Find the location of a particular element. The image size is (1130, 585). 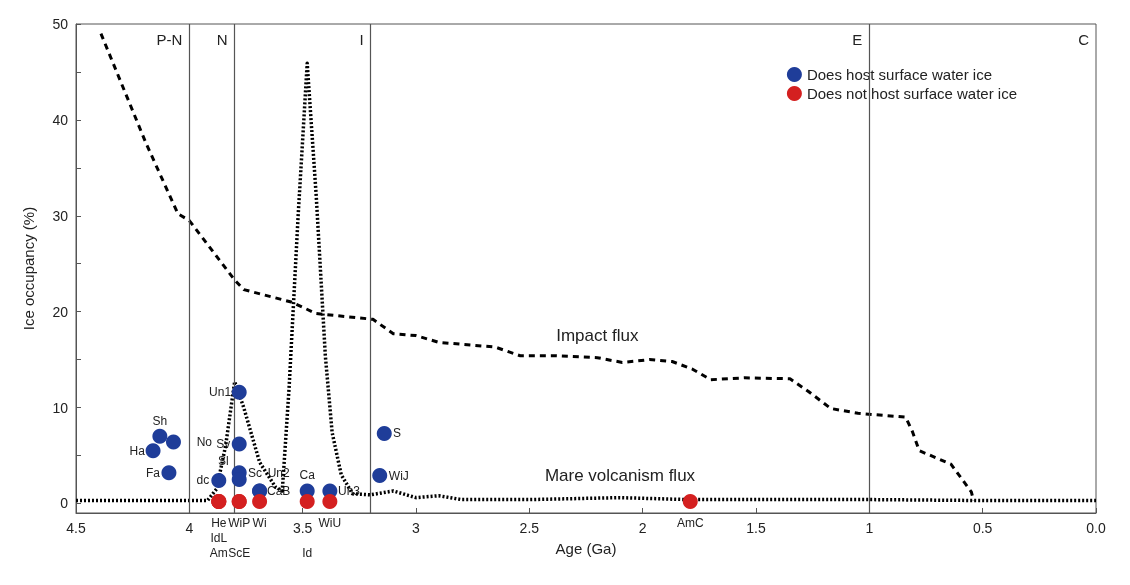

x-tick-label: 4.5 is located at coordinates (76, 528).